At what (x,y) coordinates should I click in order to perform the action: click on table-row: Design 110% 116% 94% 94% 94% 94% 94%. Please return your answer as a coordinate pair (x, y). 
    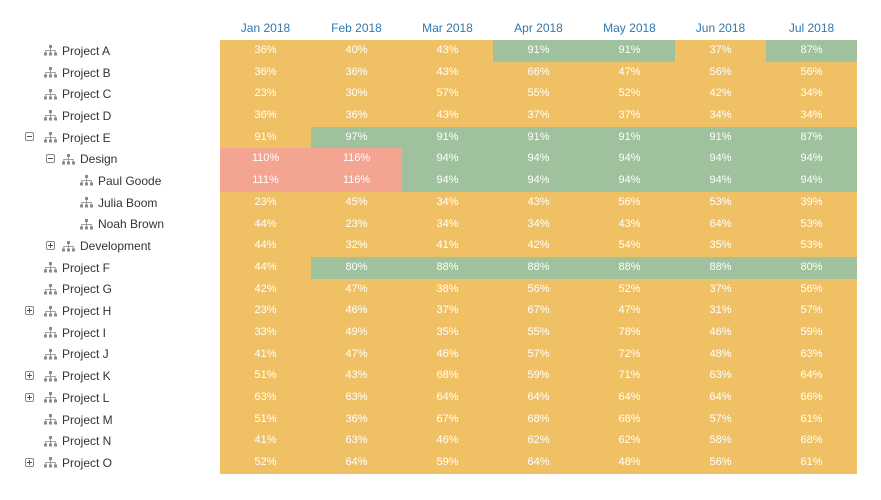
    Looking at the image, I should click on (440, 159).